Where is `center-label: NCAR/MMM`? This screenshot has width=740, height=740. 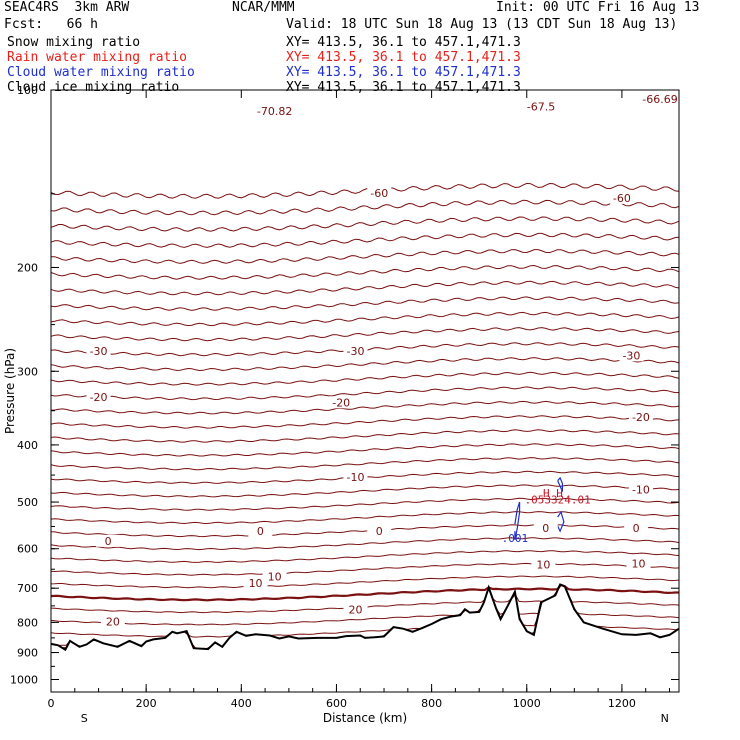
center-label: NCAR/MMM is located at coordinates (263, 7).